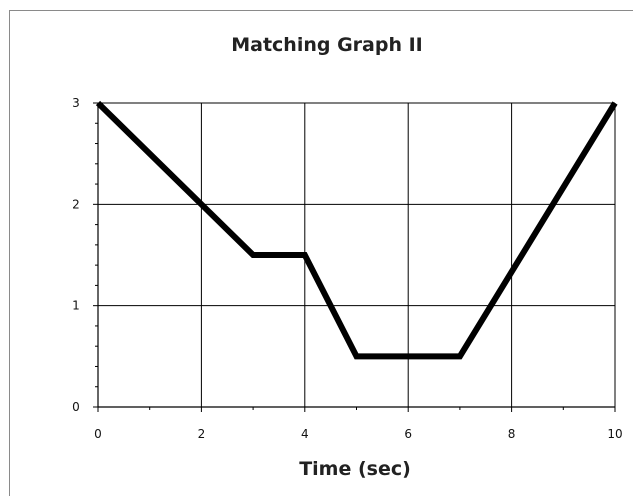  I want to click on x-axis-label: Time (sec), so click(355, 469).